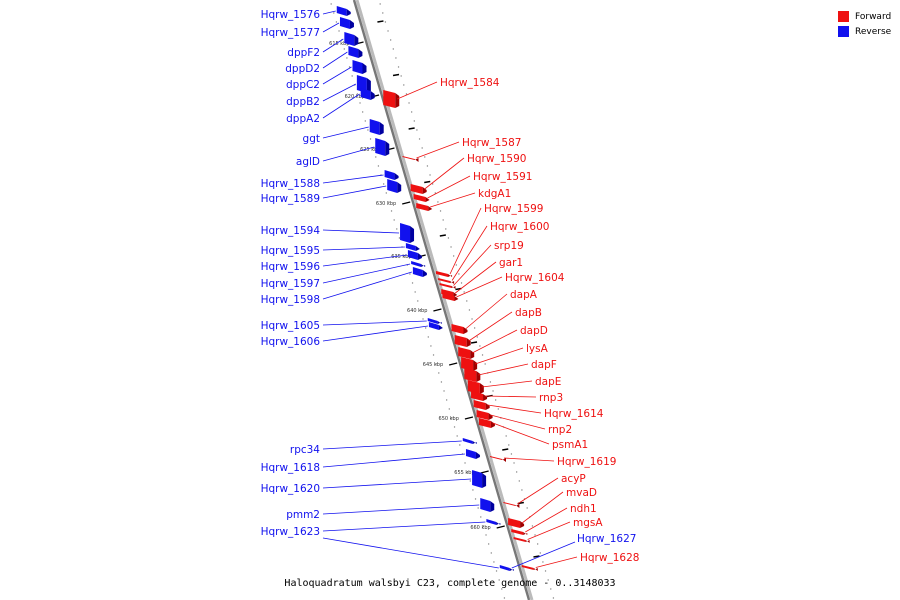  Describe the element at coordinates (873, 31) in the screenshot. I see `legend-reverse-label: Reverse` at that location.